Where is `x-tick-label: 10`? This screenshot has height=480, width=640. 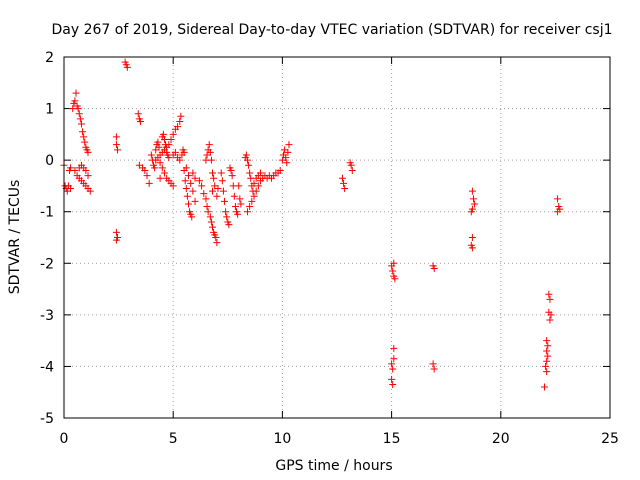 x-tick-label: 10 is located at coordinates (282, 439).